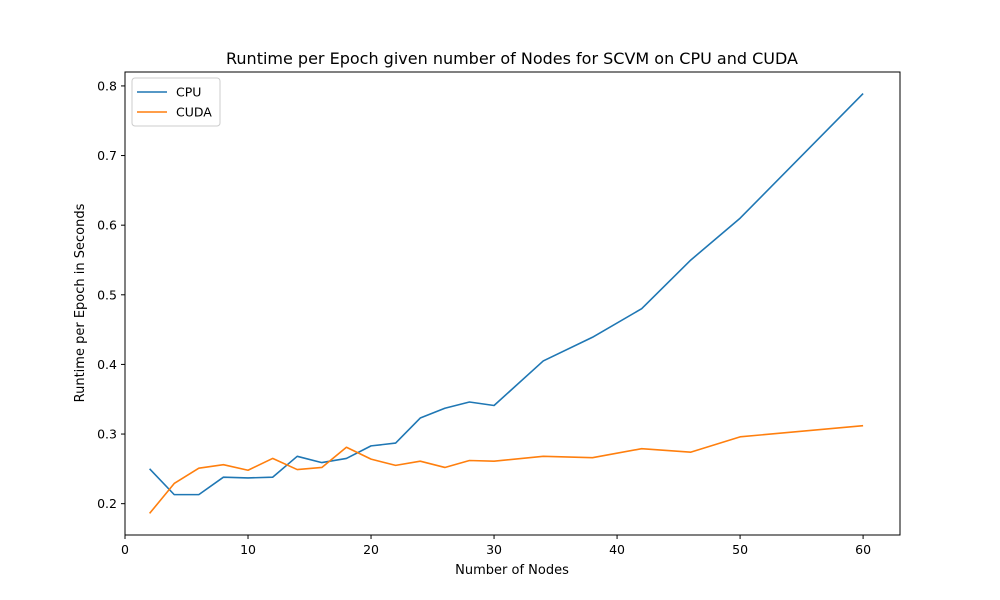  Describe the element at coordinates (740, 549) in the screenshot. I see `x-tick-label: 50` at that location.